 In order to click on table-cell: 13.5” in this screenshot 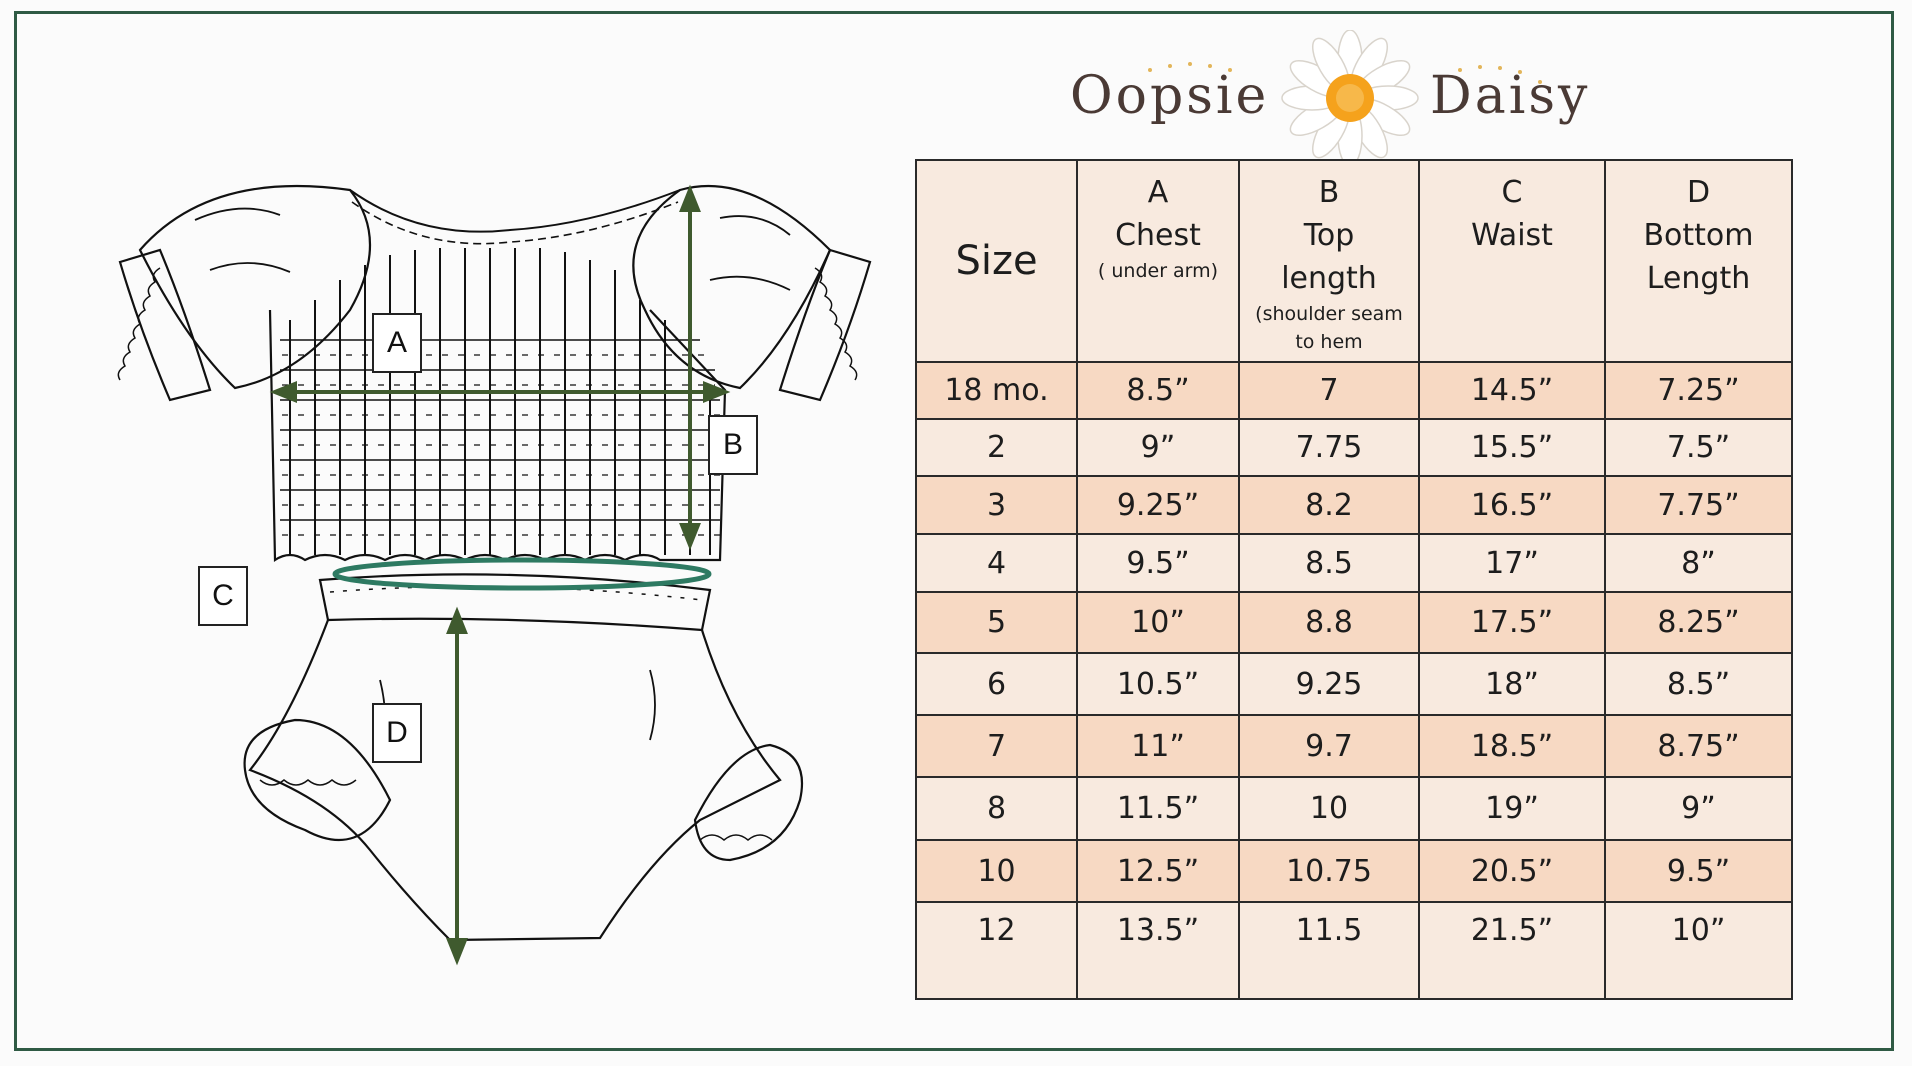, I will do `click(1158, 950)`.